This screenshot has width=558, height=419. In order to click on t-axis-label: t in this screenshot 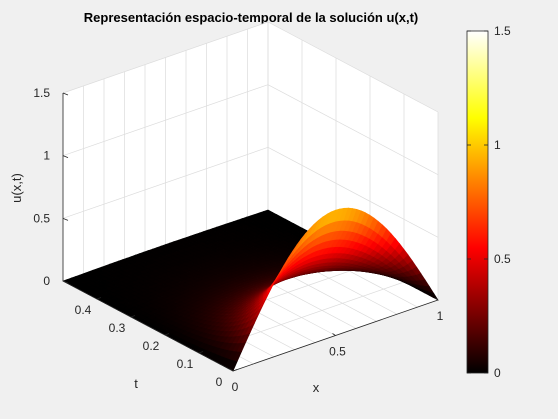, I will do `click(136, 383)`.